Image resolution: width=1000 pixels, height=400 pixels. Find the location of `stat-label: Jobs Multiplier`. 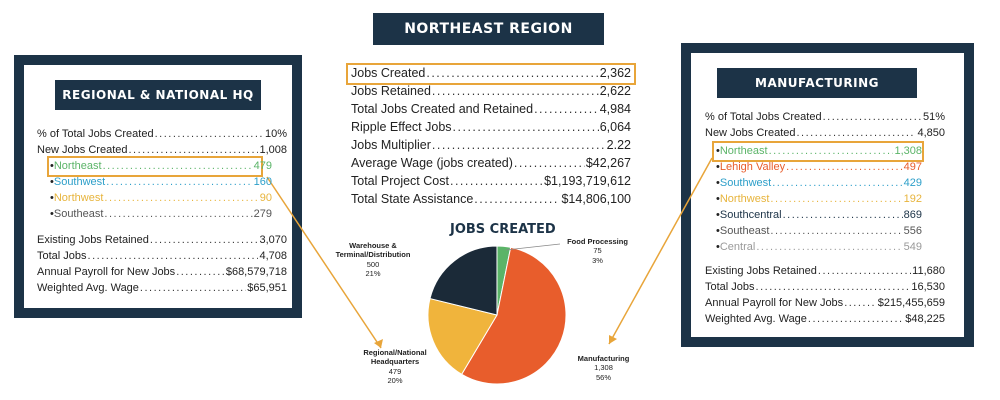

stat-label: Jobs Multiplier is located at coordinates (391, 145).